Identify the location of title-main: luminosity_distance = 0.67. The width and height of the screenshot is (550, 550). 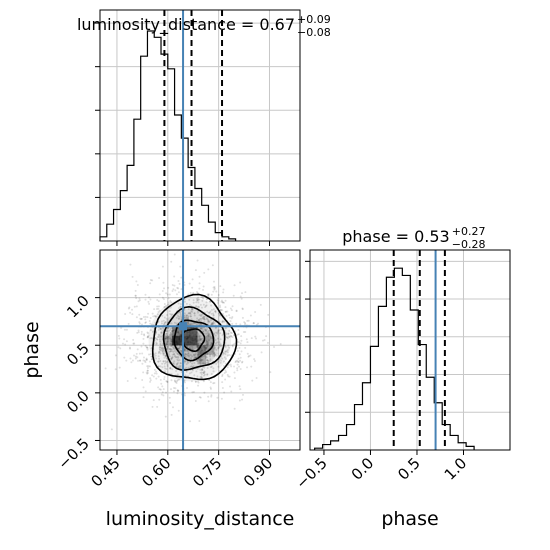
(186, 25).